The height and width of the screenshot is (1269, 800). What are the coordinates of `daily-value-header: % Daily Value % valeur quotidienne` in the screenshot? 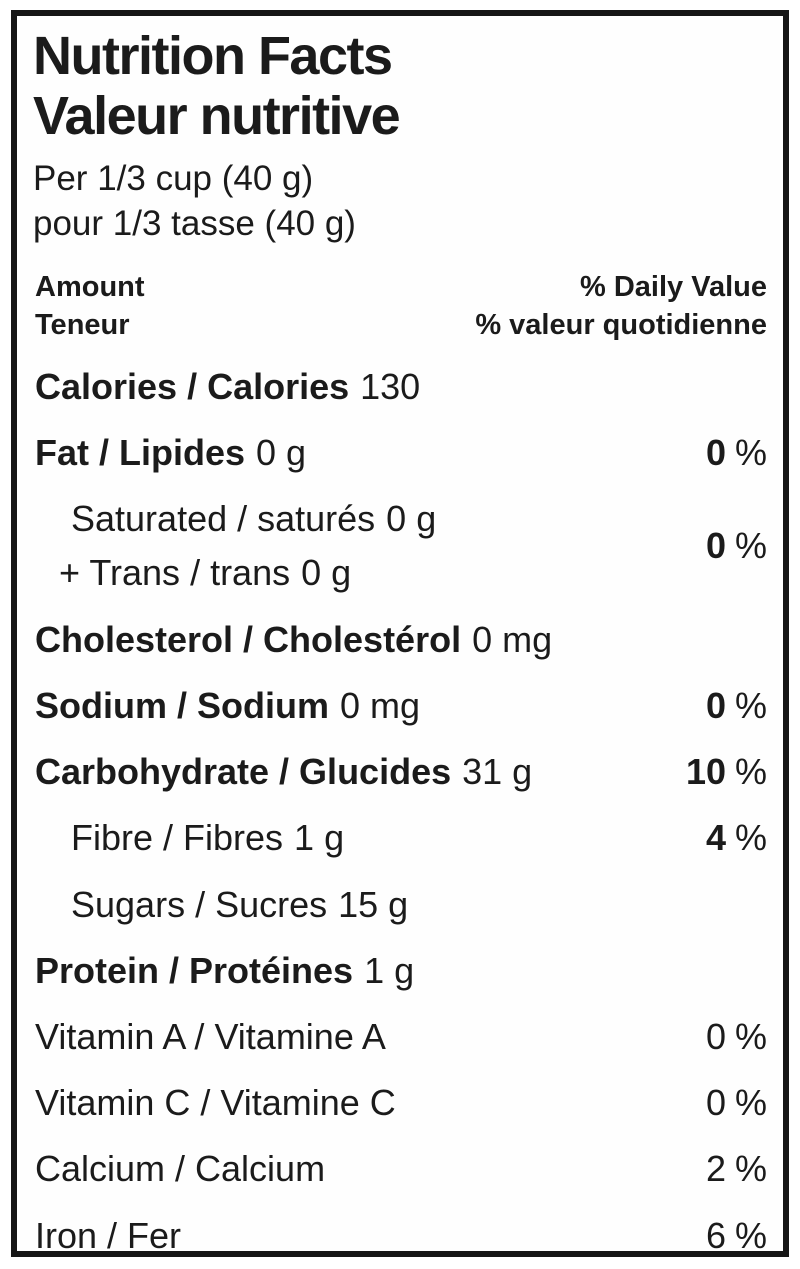 It's located at (621, 306).